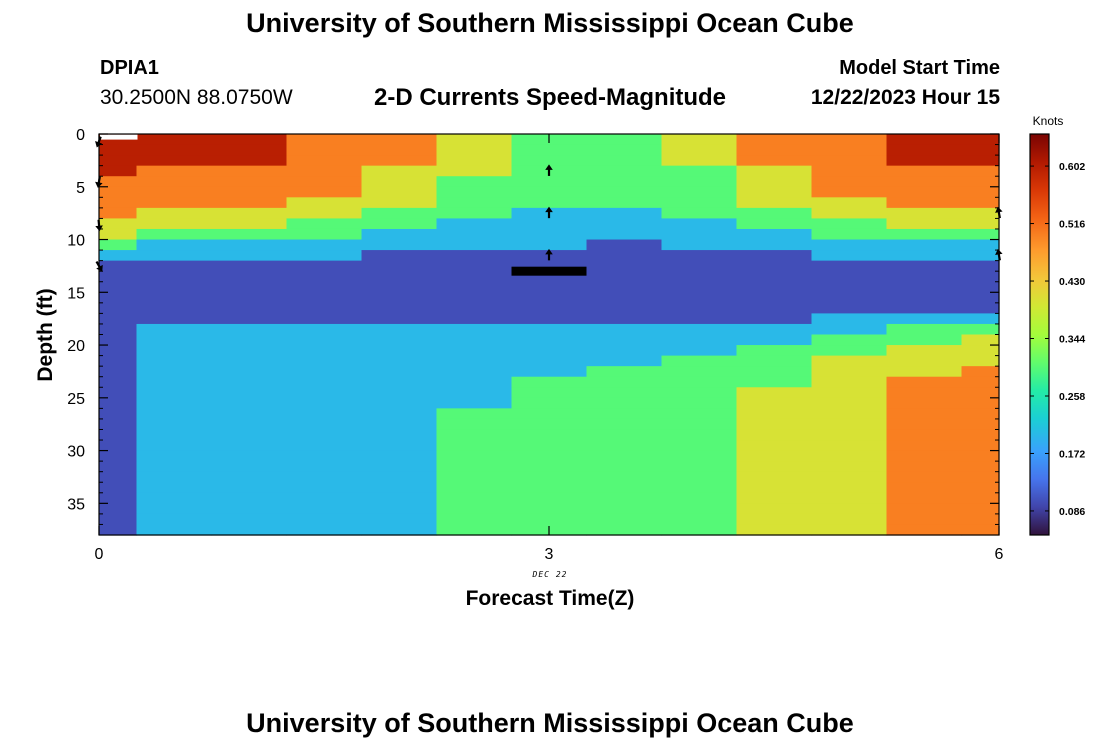 This screenshot has width=1100, height=750. What do you see at coordinates (1072, 397) in the screenshot?
I see `colorbar-tick-label: 0.258` at bounding box center [1072, 397].